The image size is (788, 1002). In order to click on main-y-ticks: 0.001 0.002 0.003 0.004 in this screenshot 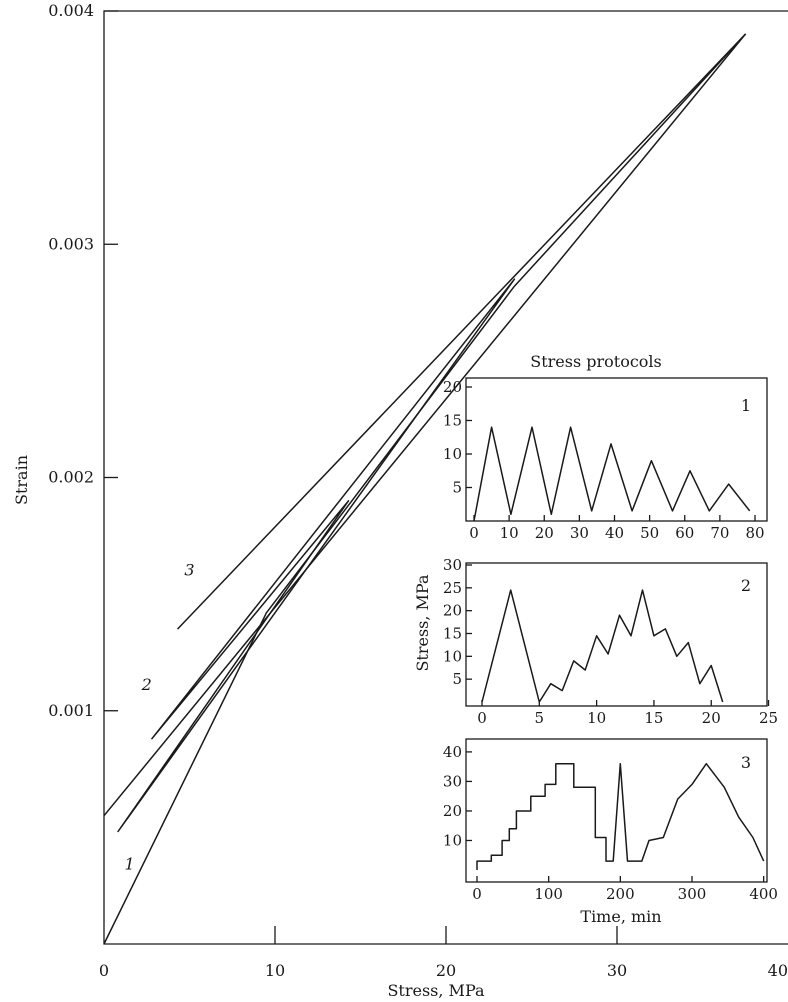, I will do `click(83, 360)`.